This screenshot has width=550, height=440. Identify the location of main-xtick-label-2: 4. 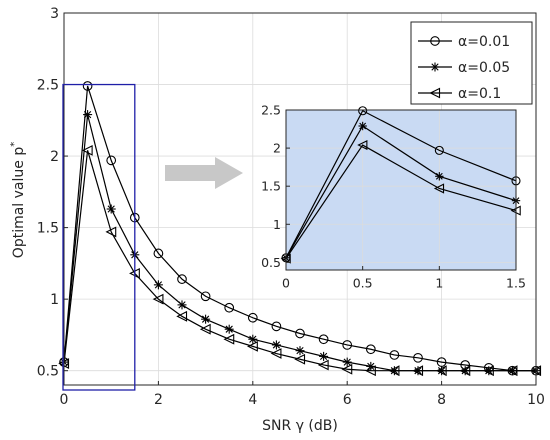
(252, 400).